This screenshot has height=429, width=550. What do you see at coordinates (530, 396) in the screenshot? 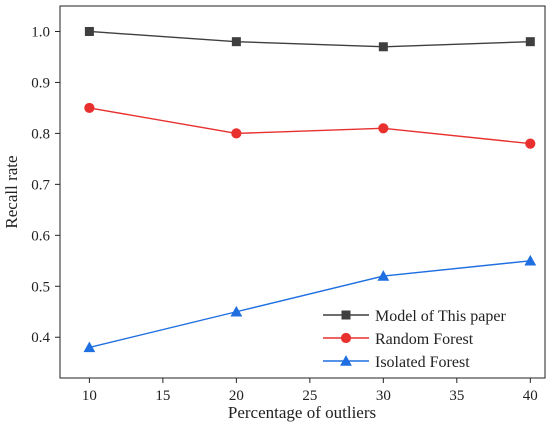
I see `x-tick-label: 40` at bounding box center [530, 396].